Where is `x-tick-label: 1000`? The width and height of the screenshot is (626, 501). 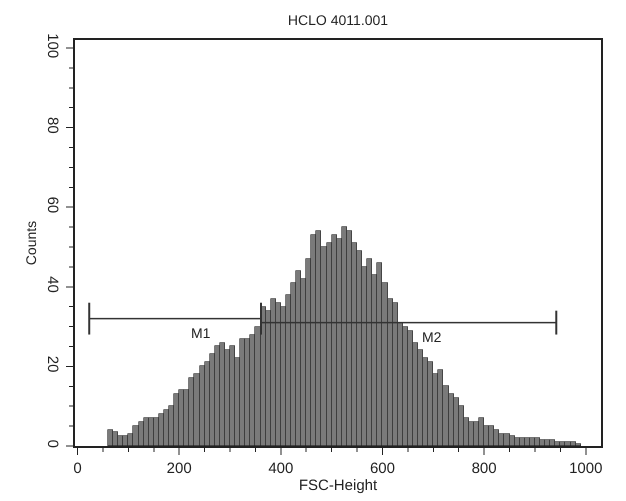
x-tick-label: 1000 is located at coordinates (585, 468).